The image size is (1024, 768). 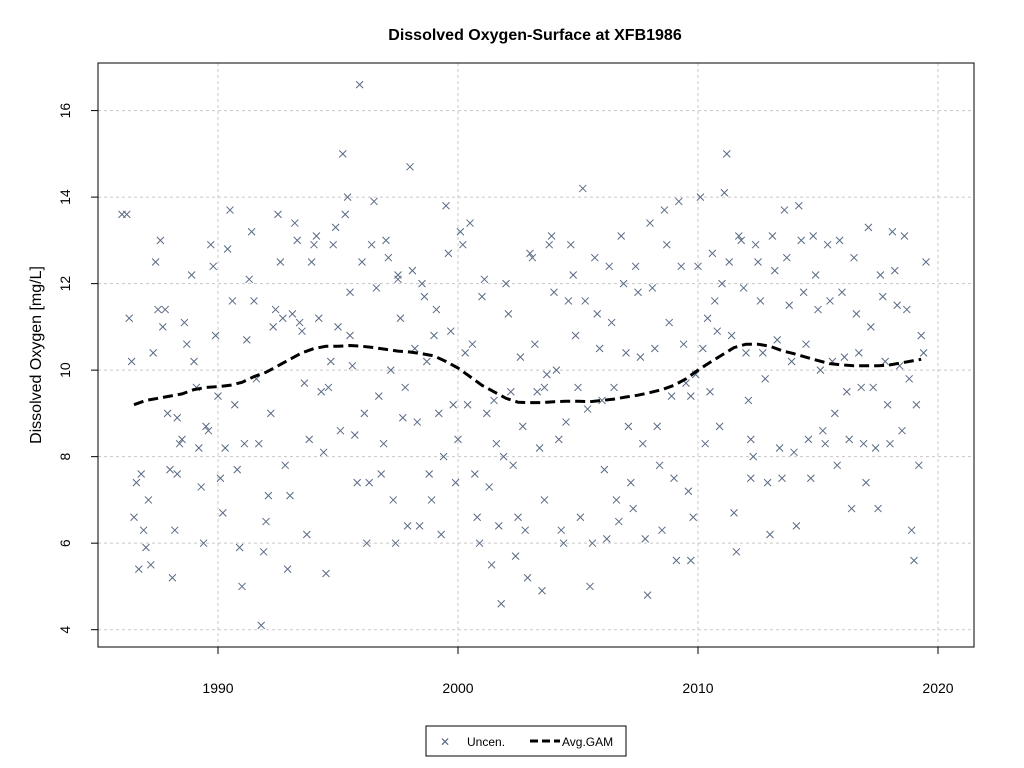 I want to click on y-tick-label: 6, so click(x=65, y=543).